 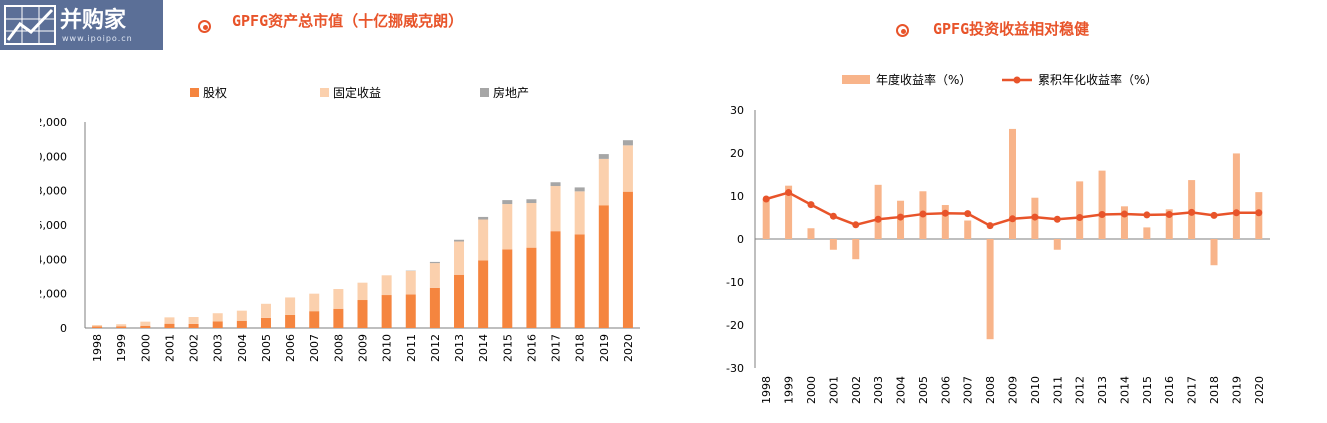 What do you see at coordinates (1102, 390) in the screenshot?
I see `x-tick-label: 2013` at bounding box center [1102, 390].